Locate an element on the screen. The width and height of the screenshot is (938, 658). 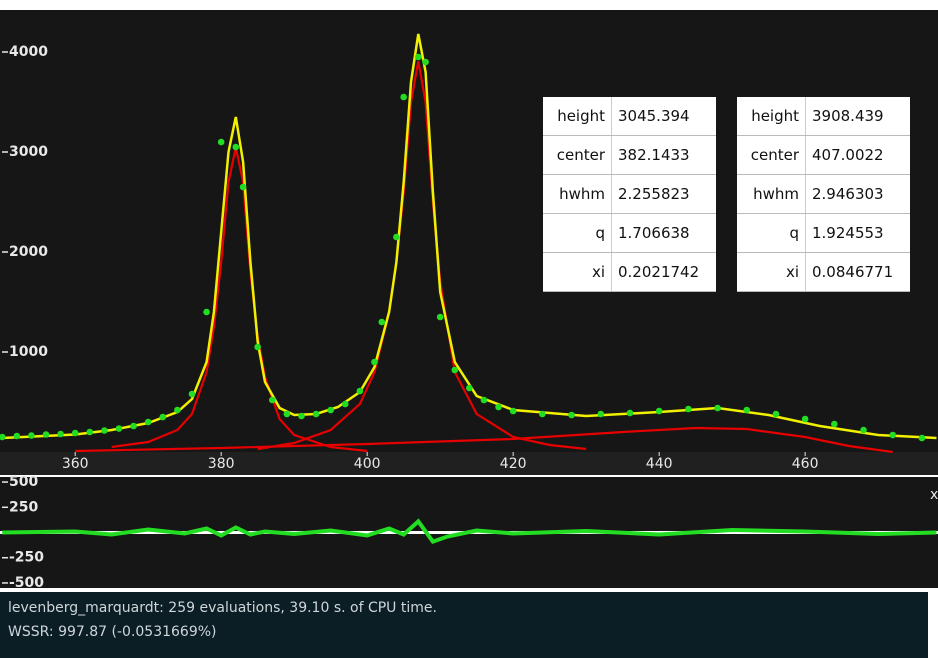
param-value: 3045.394 is located at coordinates (663, 116).